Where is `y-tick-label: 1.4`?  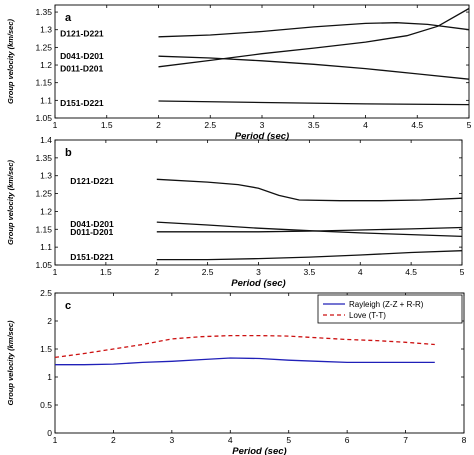
y-tick-label: 1.4 is located at coordinates (46, 140).